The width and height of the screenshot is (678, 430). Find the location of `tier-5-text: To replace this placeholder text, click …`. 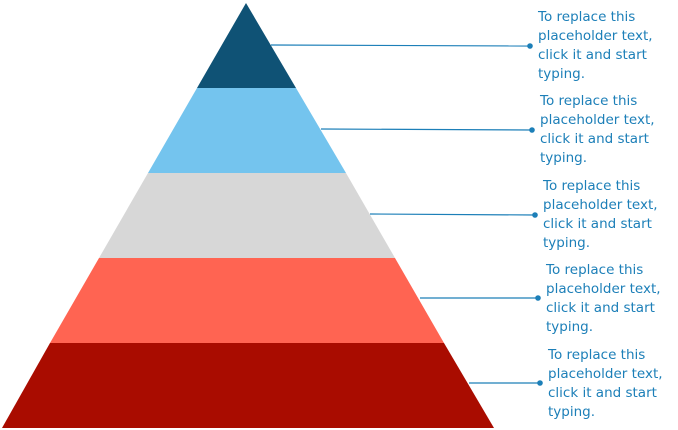

tier-5-text: To replace this placeholder text, click … is located at coordinates (605, 383).